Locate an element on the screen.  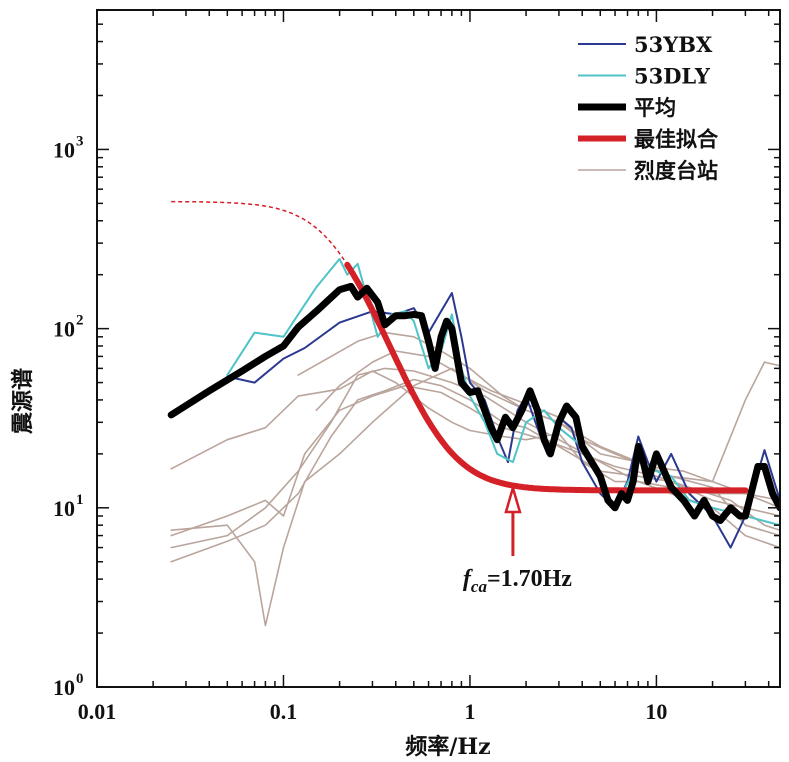
x-tick-label: 1 is located at coordinates (469, 711).